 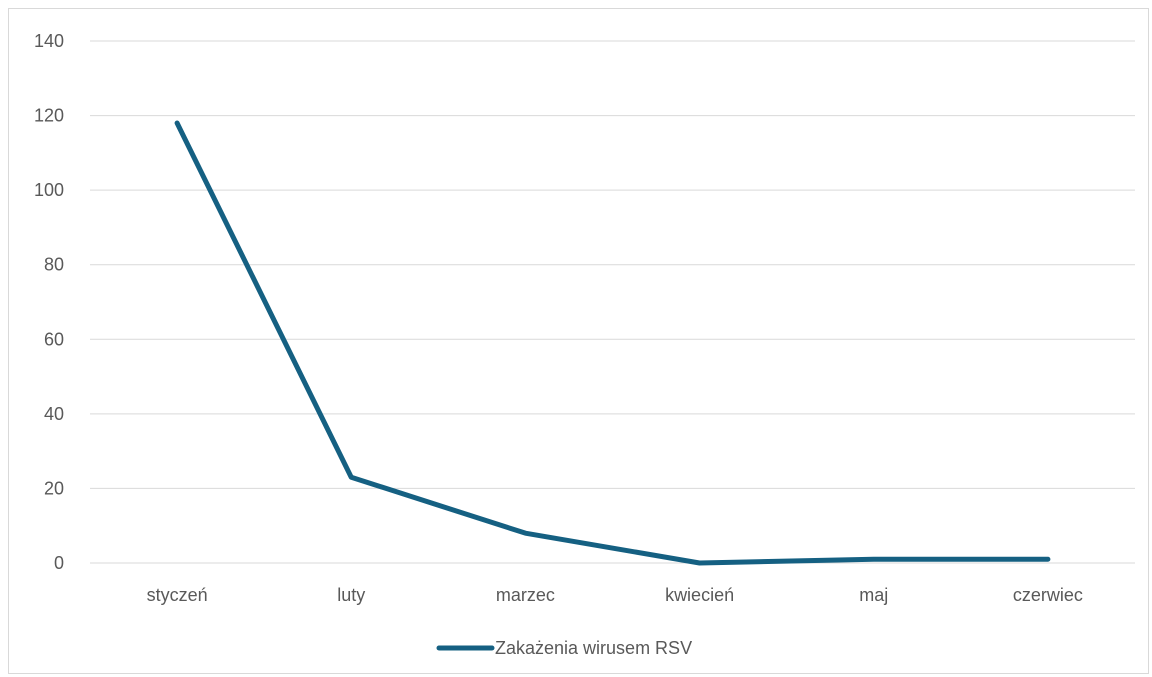 What do you see at coordinates (615, 595) in the screenshot?
I see `x-axis-tick-labels: styczeń luty marzec kwiecień maj czerwiec` at bounding box center [615, 595].